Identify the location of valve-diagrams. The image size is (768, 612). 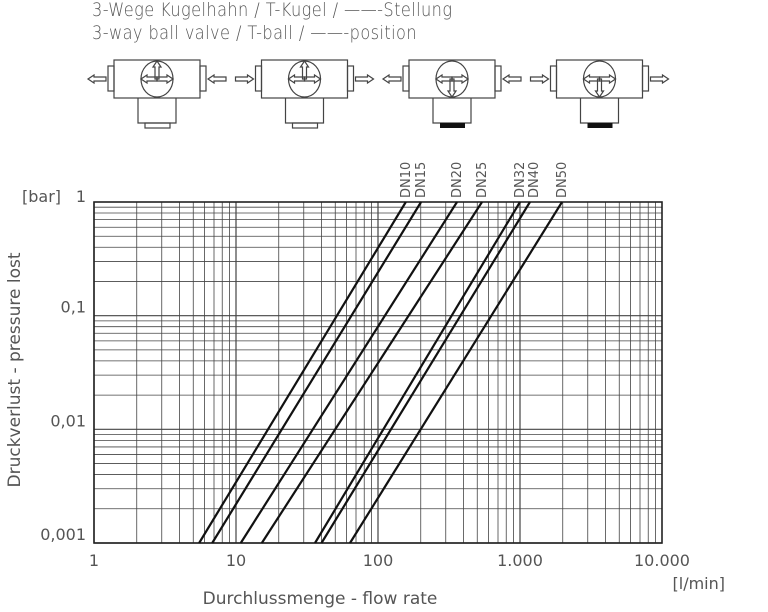
(378, 94).